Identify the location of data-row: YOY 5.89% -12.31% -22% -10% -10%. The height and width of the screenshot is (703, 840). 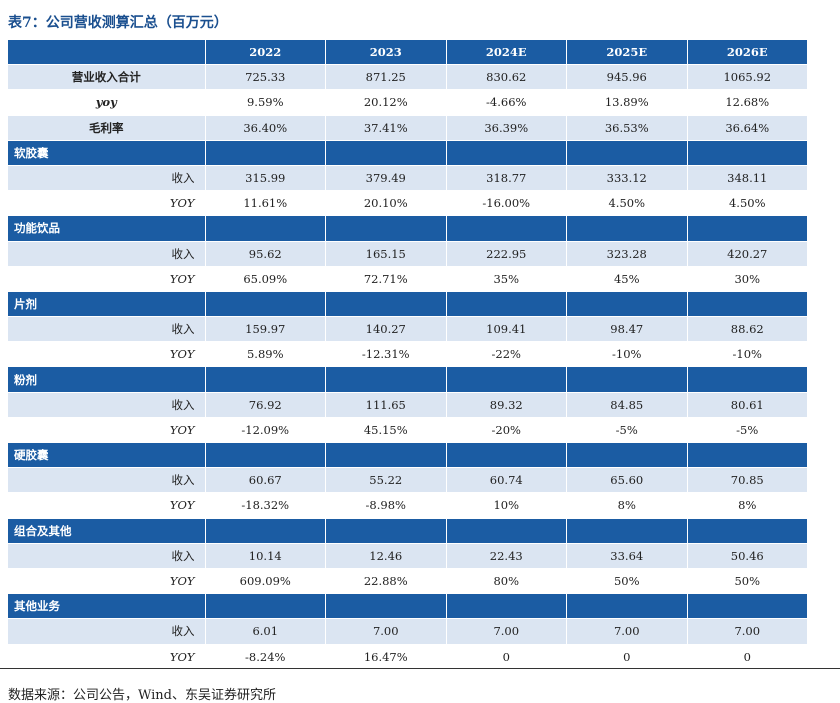
(408, 354).